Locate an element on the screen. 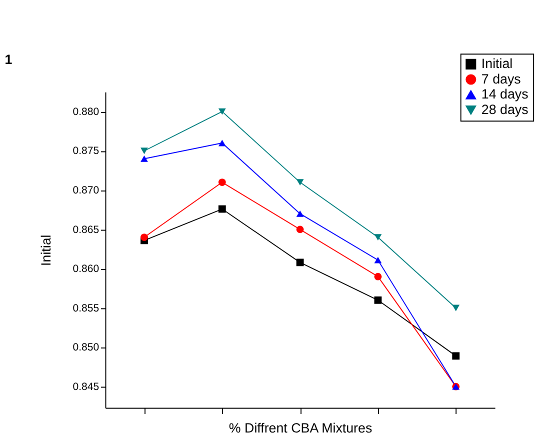  legend-label: 28 days is located at coordinates (505, 109).